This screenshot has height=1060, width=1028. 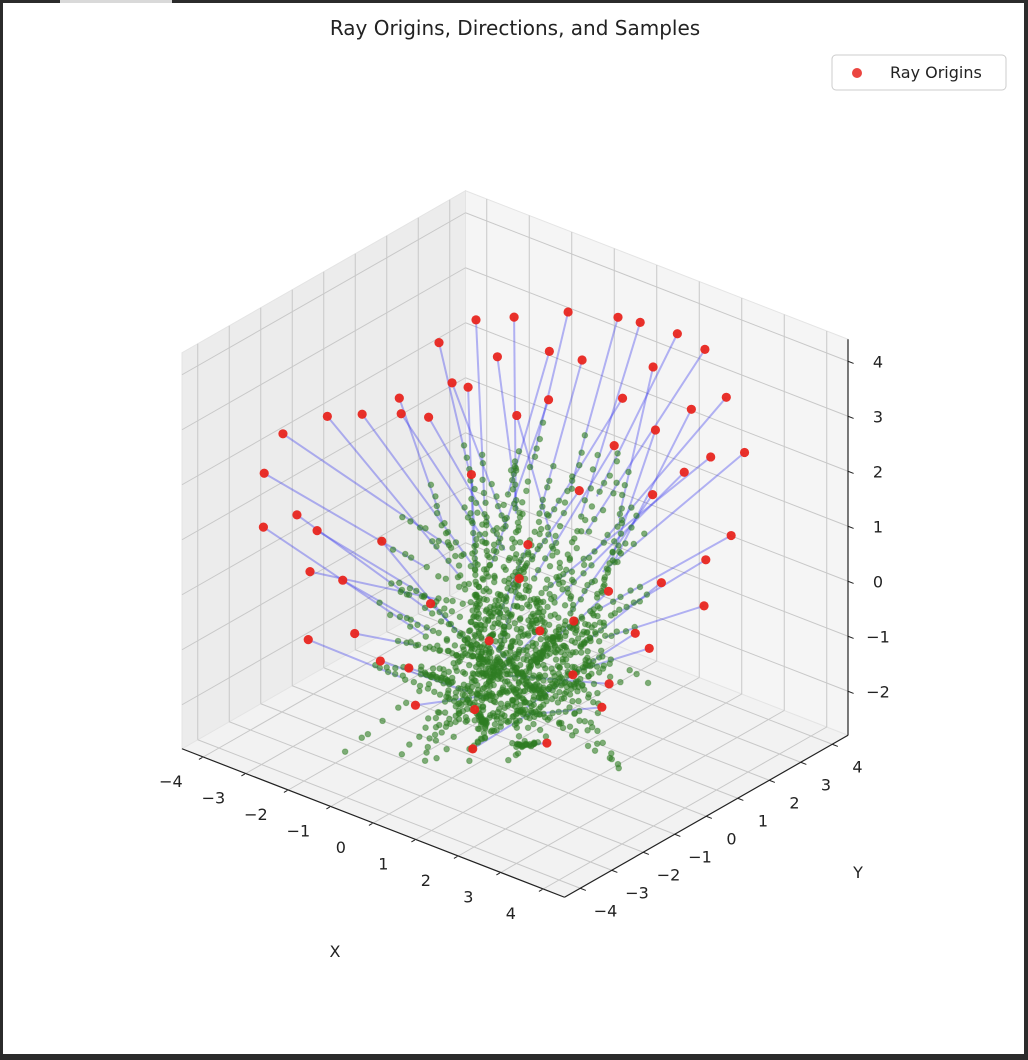 I want to click on y-tick-label: 1, so click(x=763, y=821).